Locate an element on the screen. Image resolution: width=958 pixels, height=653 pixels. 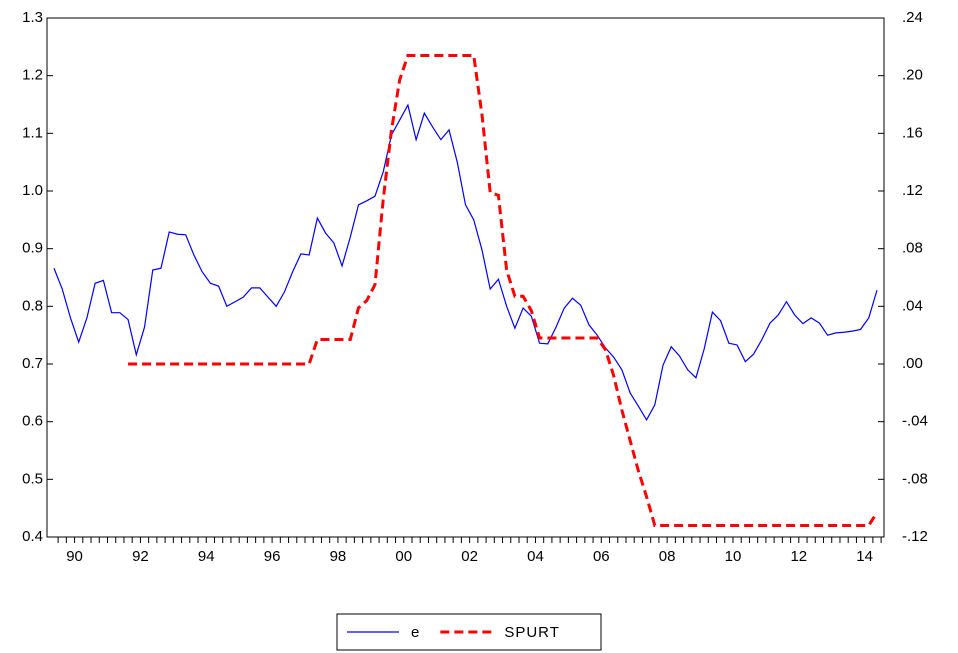
y-tick-label: 0.8 is located at coordinates (32, 305).